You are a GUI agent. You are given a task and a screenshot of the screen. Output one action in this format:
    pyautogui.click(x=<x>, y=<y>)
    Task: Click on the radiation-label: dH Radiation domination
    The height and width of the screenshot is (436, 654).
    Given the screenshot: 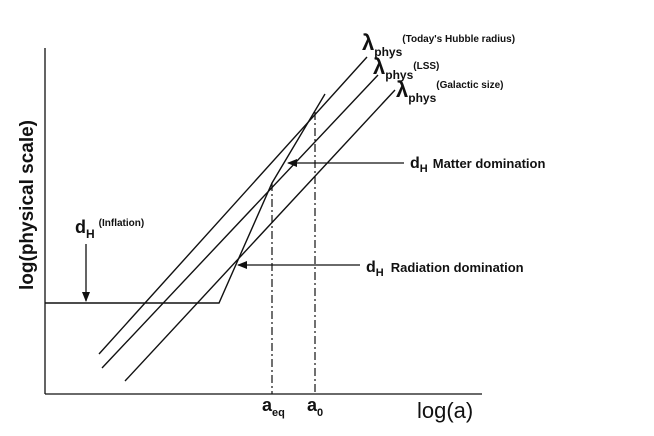 What is the action you would take?
    pyautogui.click(x=445, y=269)
    